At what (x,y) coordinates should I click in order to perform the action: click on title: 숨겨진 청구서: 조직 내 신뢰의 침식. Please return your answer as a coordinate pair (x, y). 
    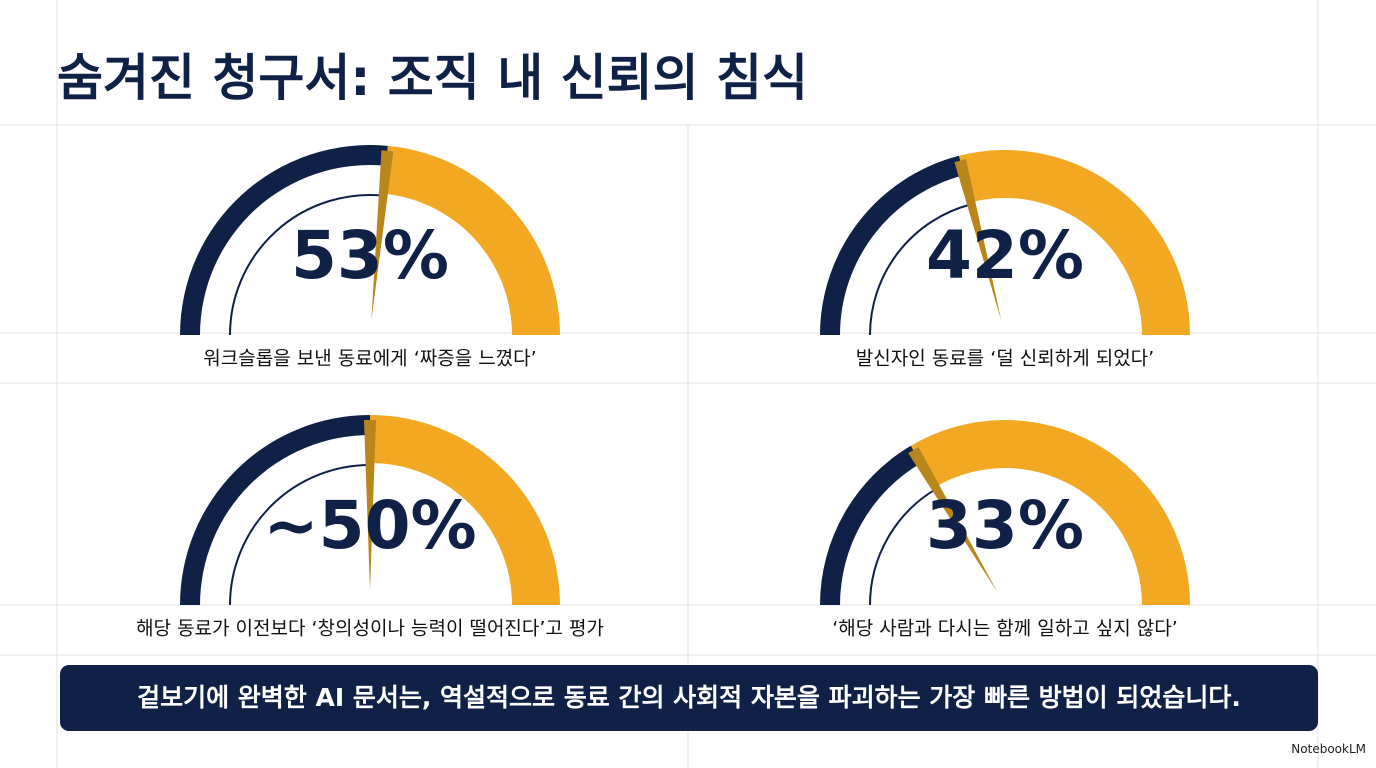
    Looking at the image, I should click on (432, 78).